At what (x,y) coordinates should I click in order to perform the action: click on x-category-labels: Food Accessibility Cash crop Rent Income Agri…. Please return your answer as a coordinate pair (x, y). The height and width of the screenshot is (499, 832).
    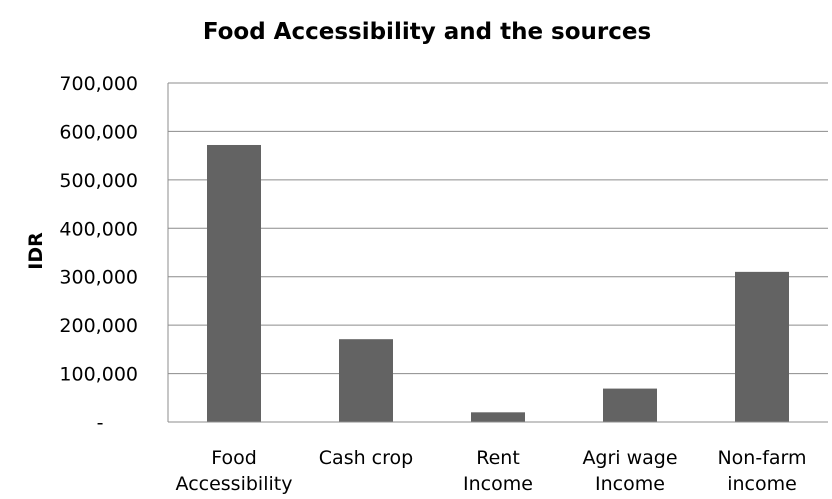
    Looking at the image, I should click on (491, 471).